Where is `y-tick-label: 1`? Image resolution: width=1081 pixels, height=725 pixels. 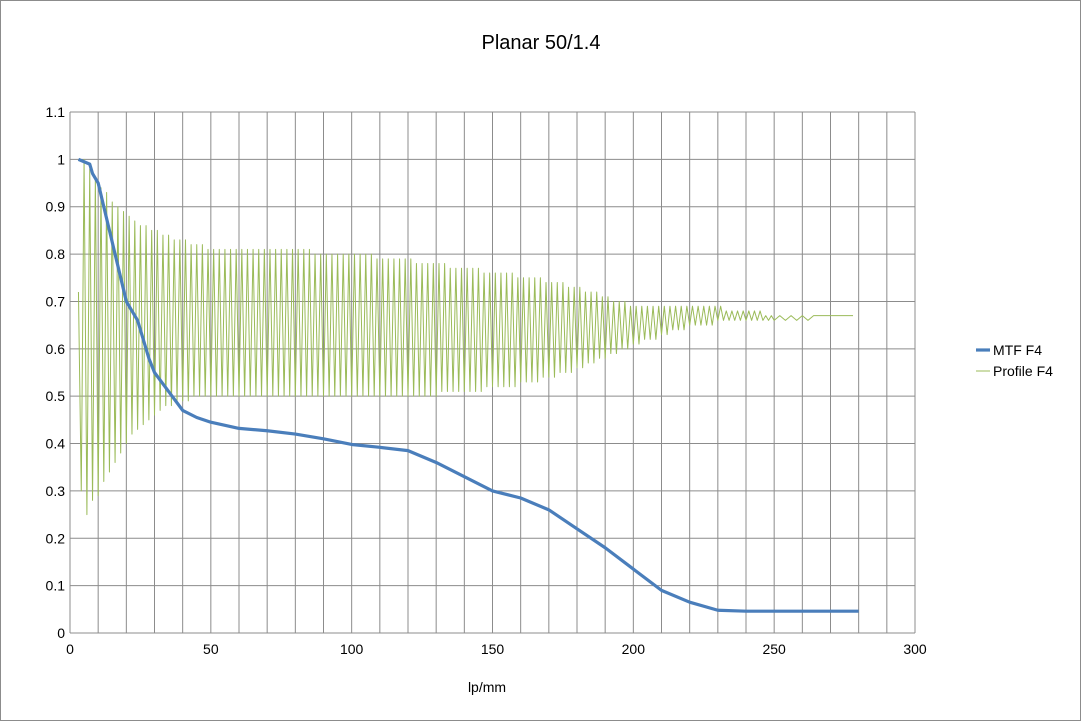 y-tick-label: 1 is located at coordinates (61, 159).